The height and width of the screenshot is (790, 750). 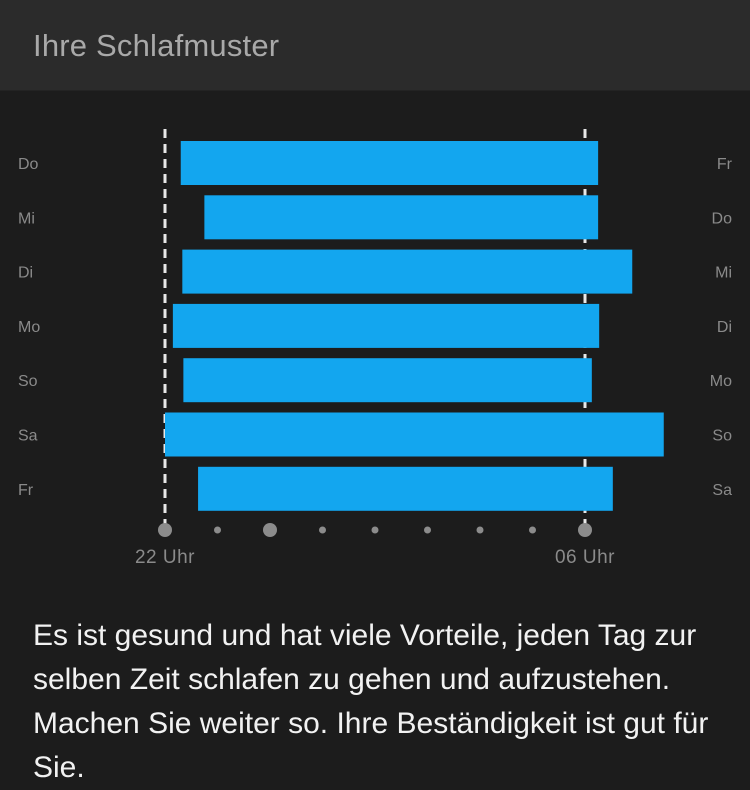 What do you see at coordinates (725, 164) in the screenshot?
I see `row-end-day-label: Fr` at bounding box center [725, 164].